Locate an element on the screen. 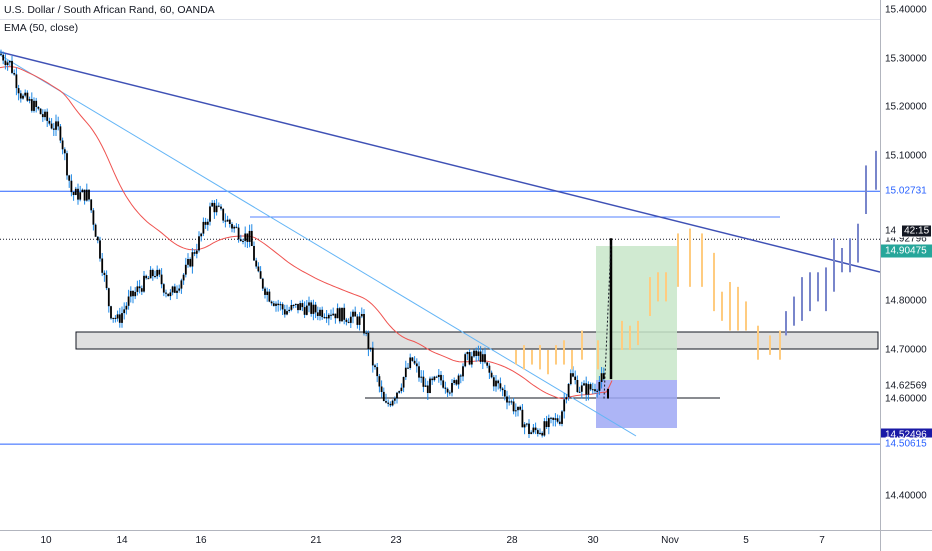  price-tick-label: 15.40000 is located at coordinates (906, 10).